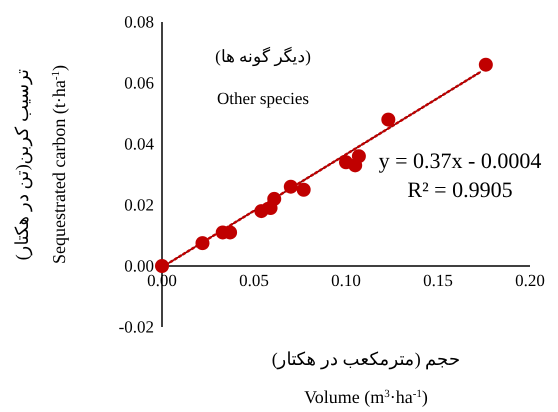 The width and height of the screenshot is (558, 412). Describe the element at coordinates (263, 56) in the screenshot. I see `annotation: (دیگر گونه ها)` at that location.